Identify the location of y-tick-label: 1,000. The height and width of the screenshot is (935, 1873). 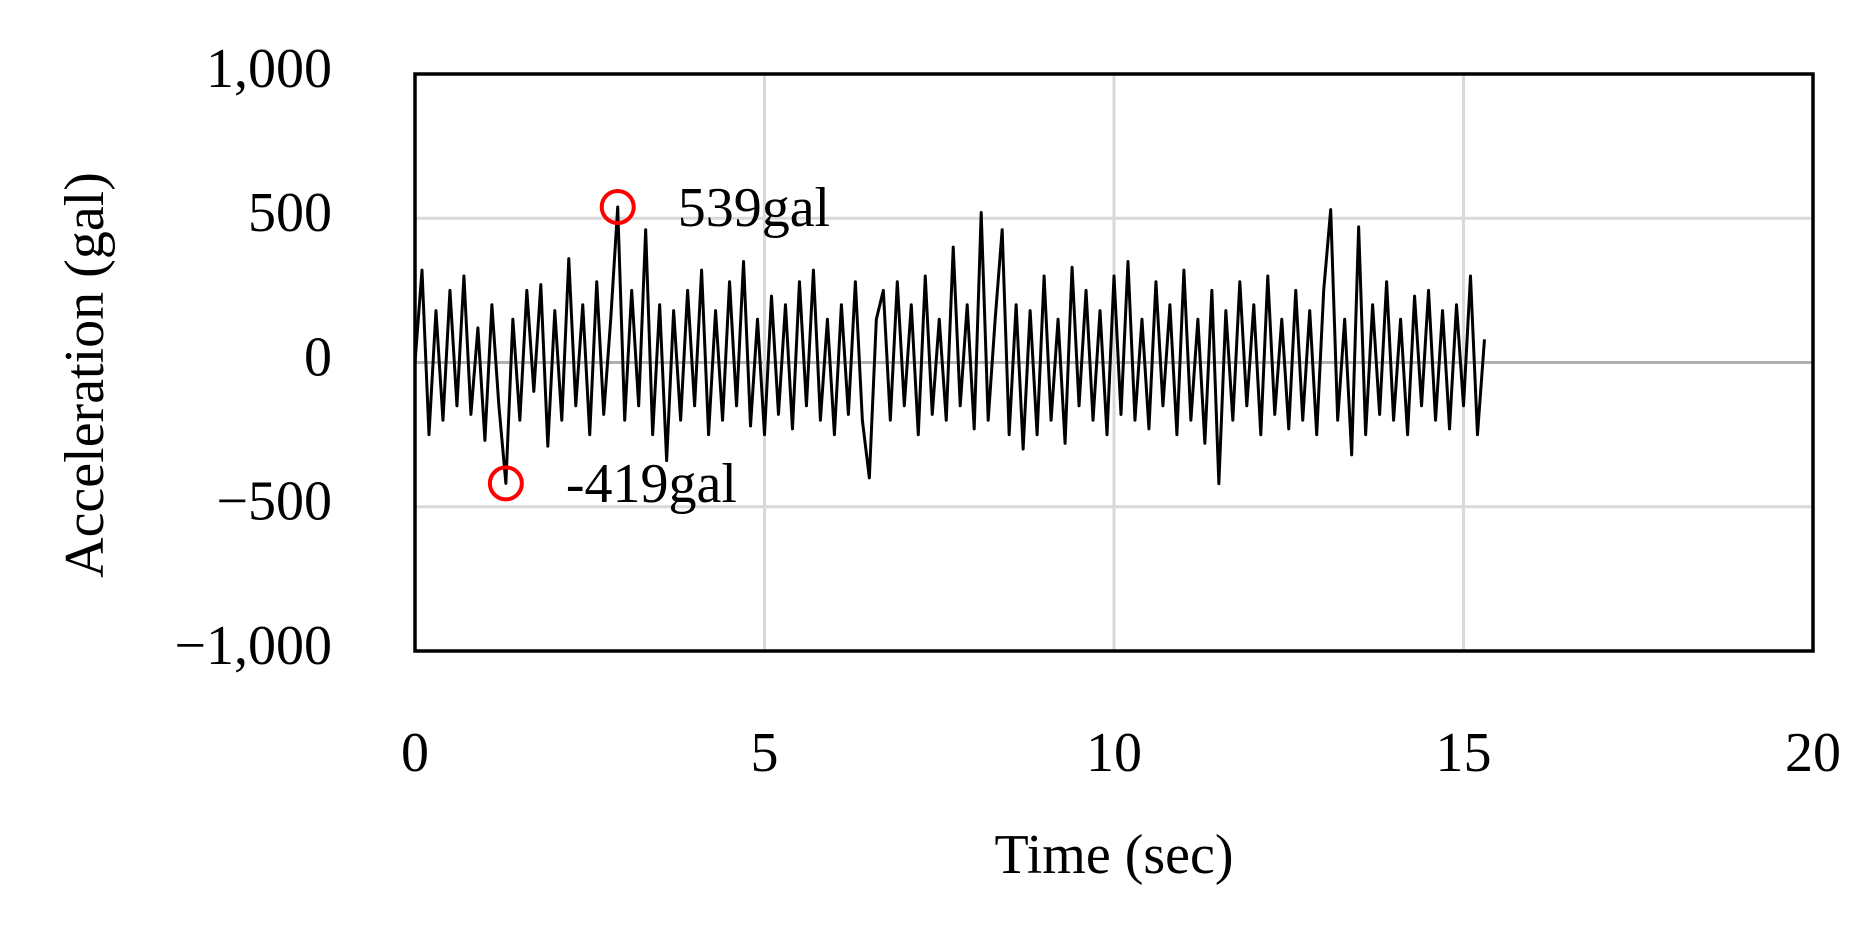
(269, 69).